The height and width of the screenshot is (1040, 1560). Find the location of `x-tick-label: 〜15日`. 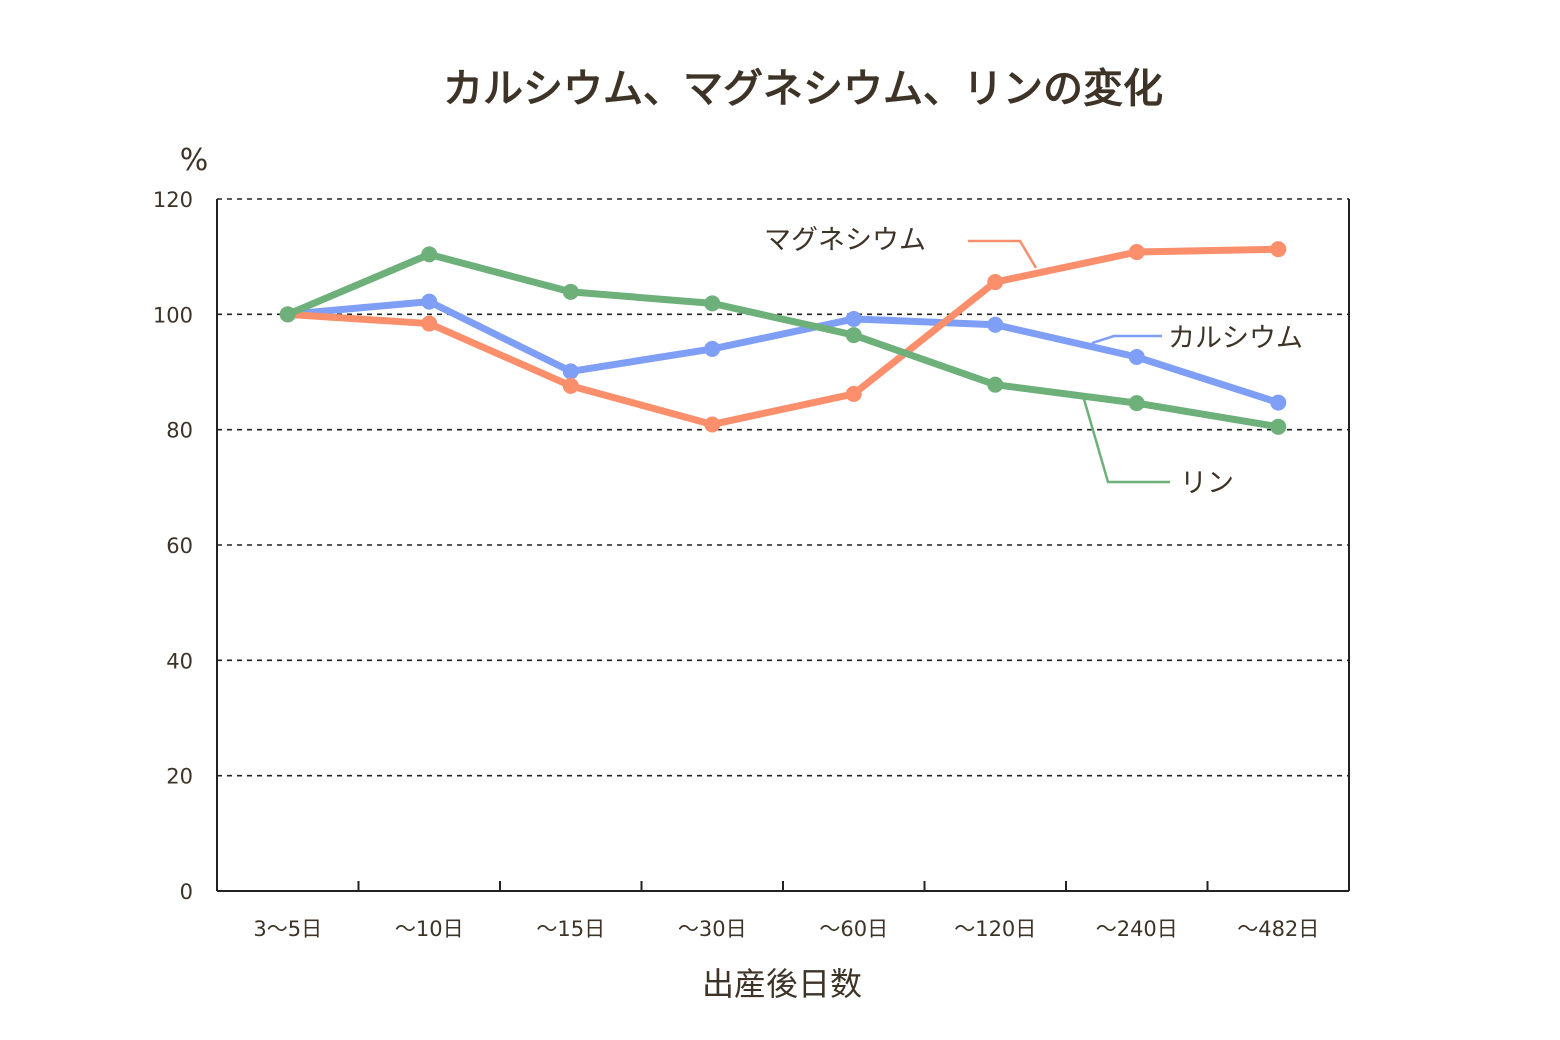

x-tick-label: 〜15日 is located at coordinates (570, 929).